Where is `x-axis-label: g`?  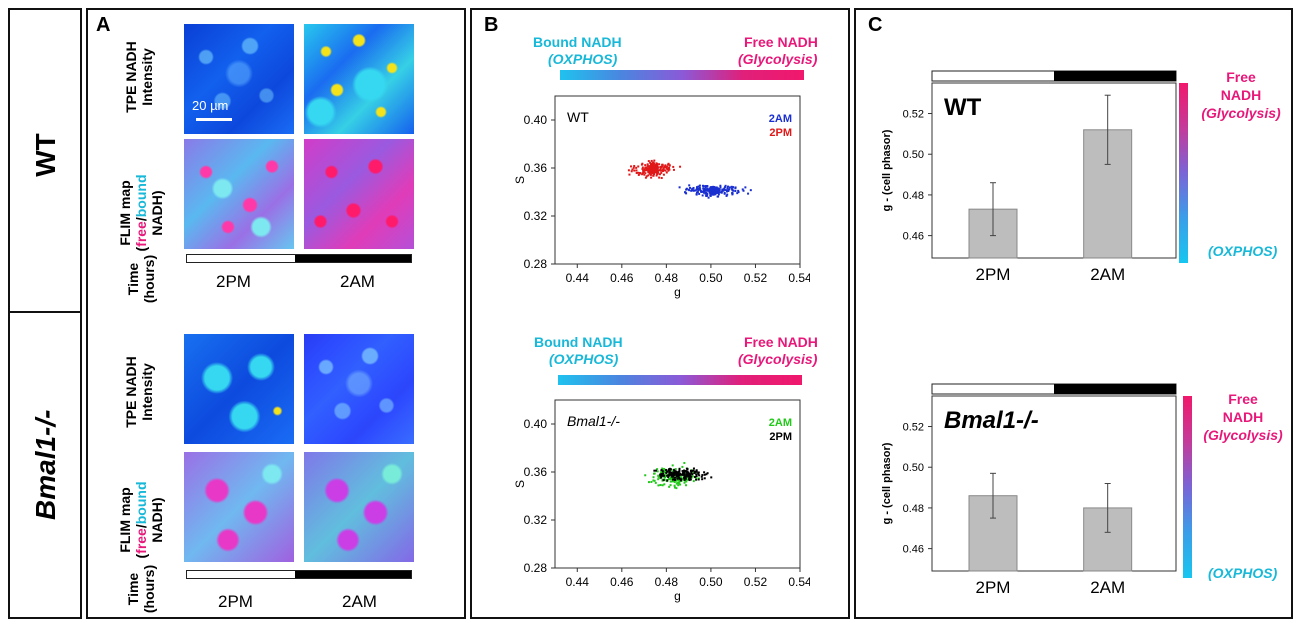
x-axis-label: g is located at coordinates (677, 596).